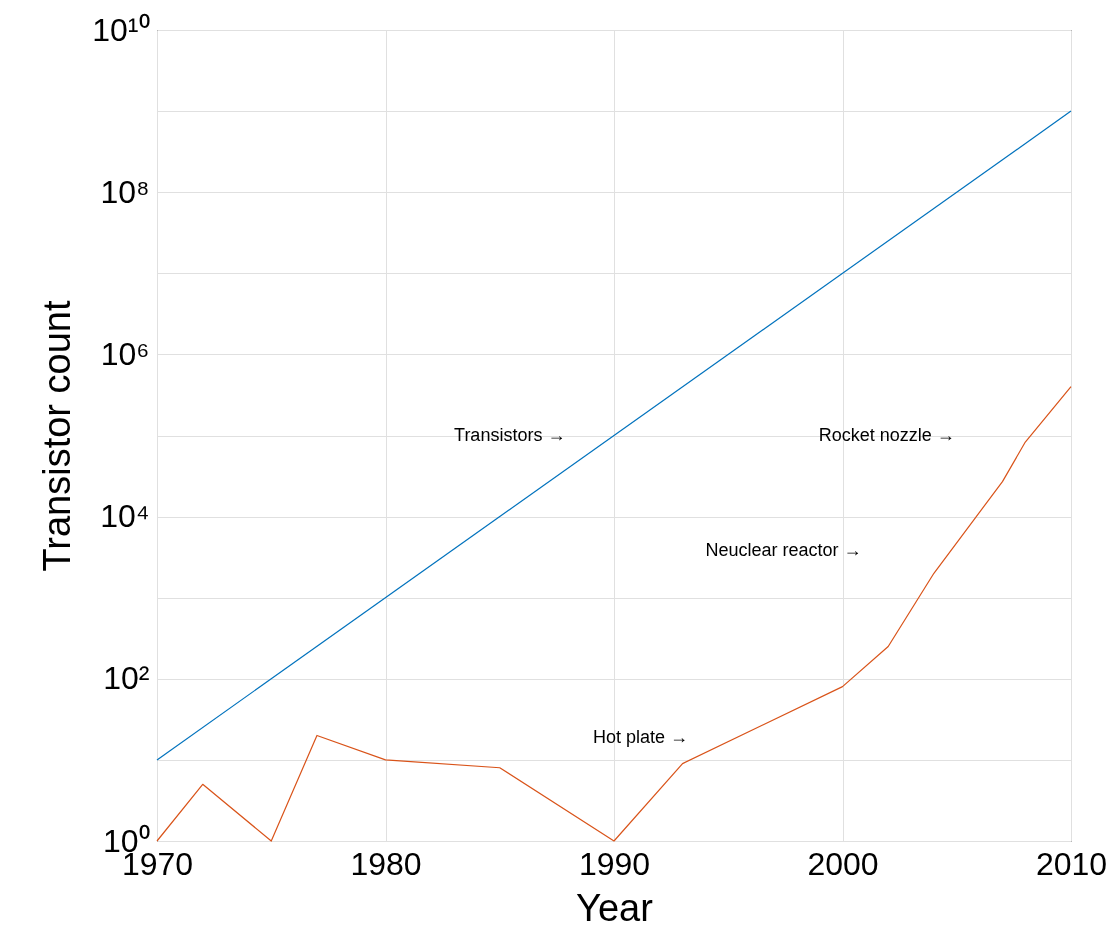 The width and height of the screenshot is (1110, 952). Describe the element at coordinates (125, 353) in the screenshot. I see `y-tick-label: 10⁶` at that location.